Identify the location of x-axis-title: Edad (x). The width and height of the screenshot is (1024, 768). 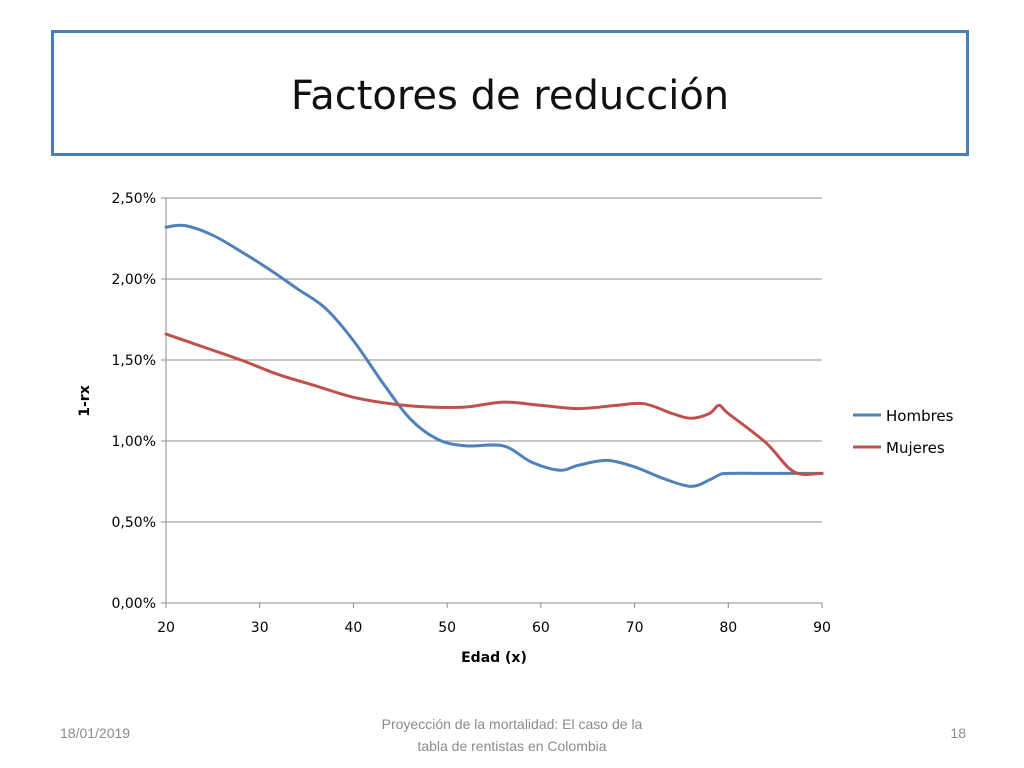
(494, 658).